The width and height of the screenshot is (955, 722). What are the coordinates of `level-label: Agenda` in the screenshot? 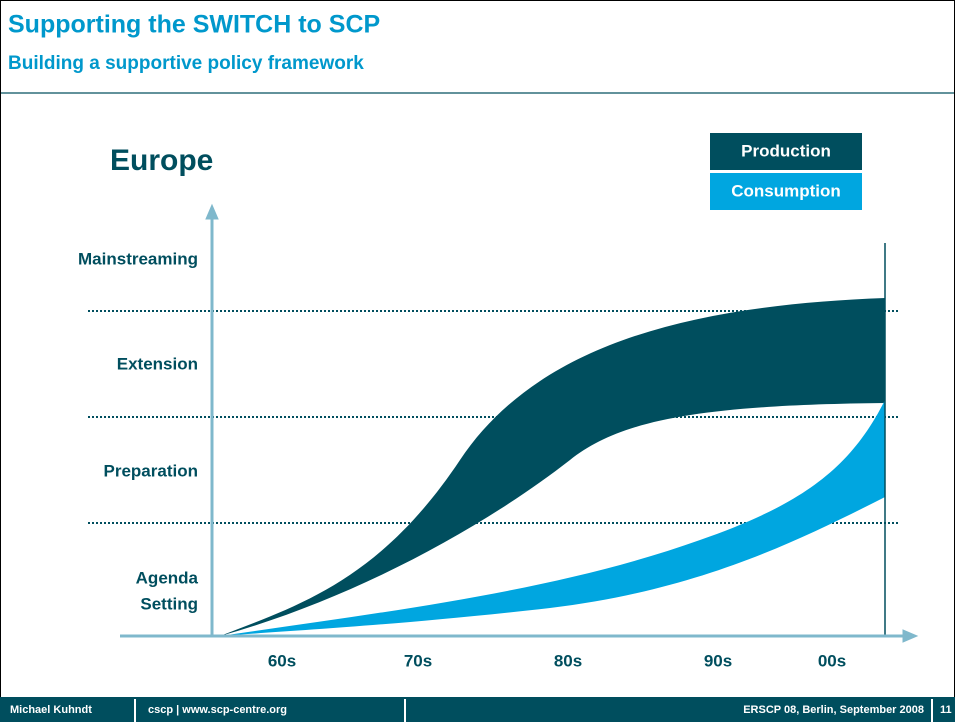 It's located at (167, 577).